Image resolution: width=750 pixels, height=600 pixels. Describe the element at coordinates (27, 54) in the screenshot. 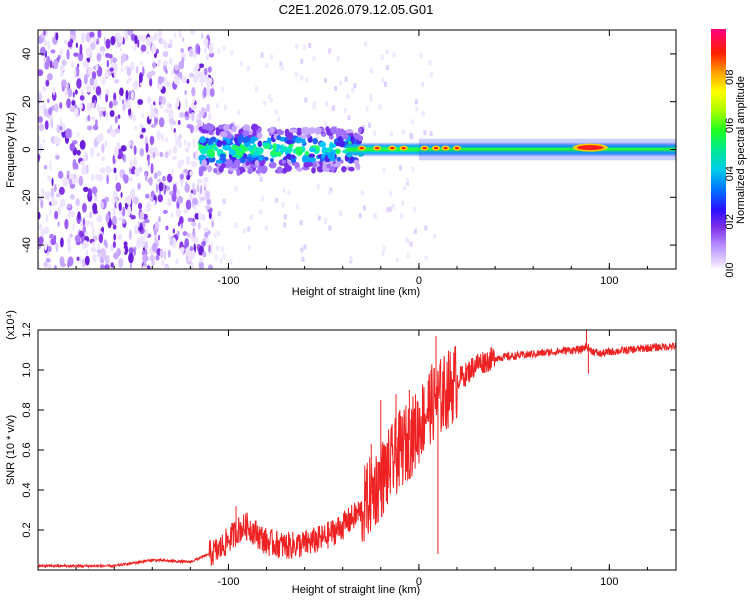

I see `y-tick-label: 40` at that location.